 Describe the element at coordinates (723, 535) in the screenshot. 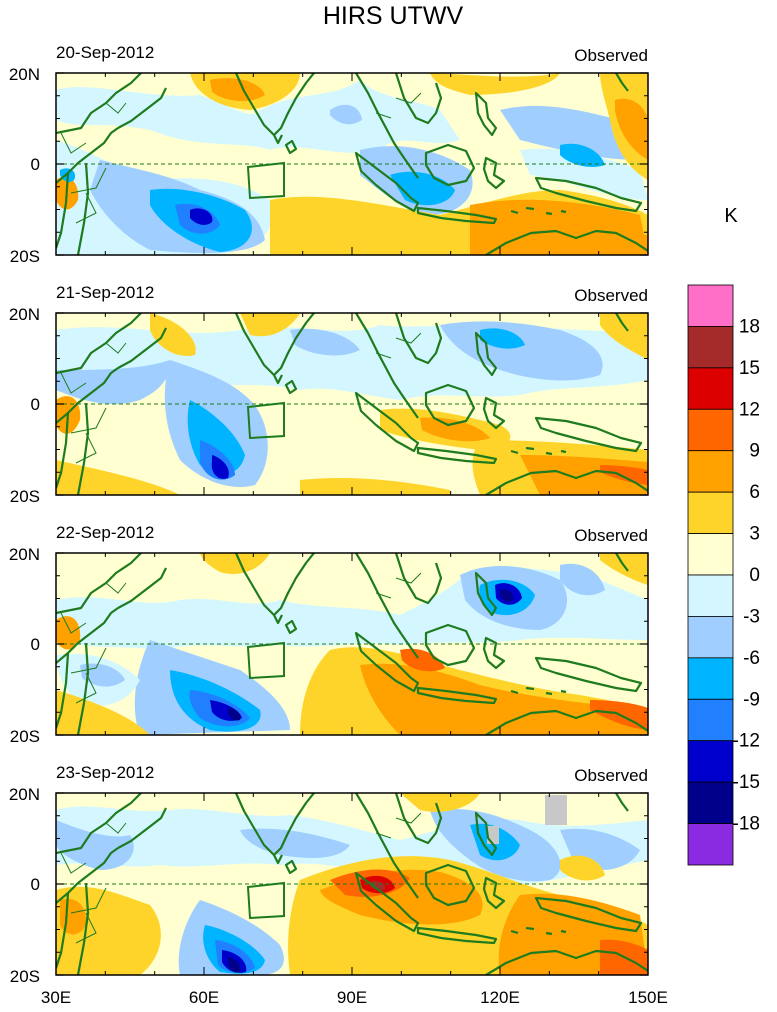

I see `colorbar: K 18 15 12 9 6 3 0 -3 -6 -9 -12 -15 -18` at that location.